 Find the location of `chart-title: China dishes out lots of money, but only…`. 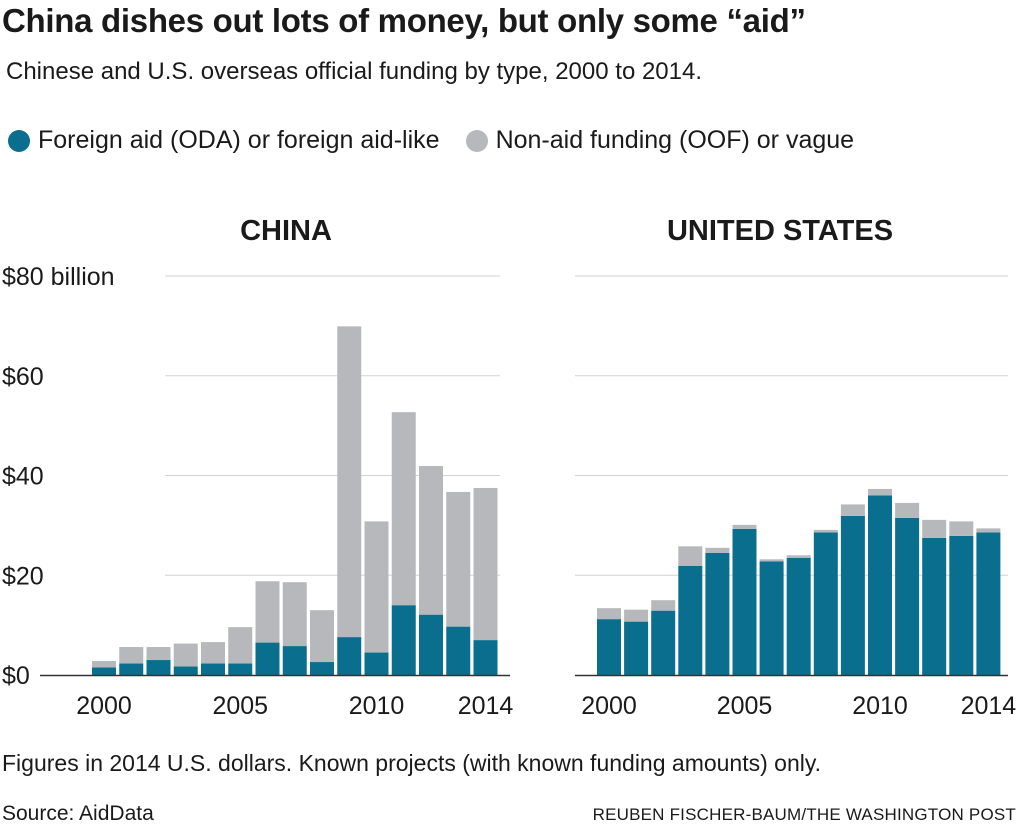

chart-title: China dishes out lots of money, but only… is located at coordinates (404, 20).